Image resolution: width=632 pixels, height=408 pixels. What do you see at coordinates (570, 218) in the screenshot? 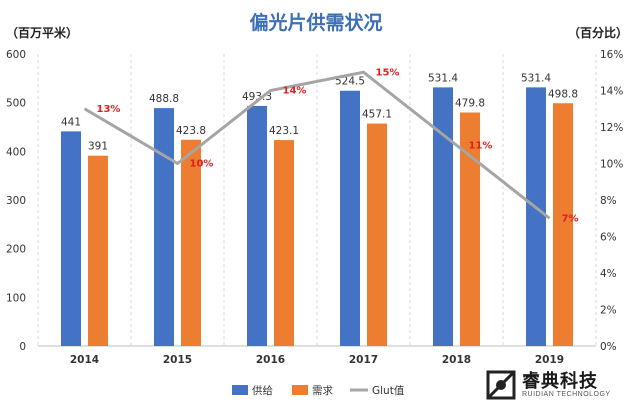
I see `line-data-label: 7%` at bounding box center [570, 218].